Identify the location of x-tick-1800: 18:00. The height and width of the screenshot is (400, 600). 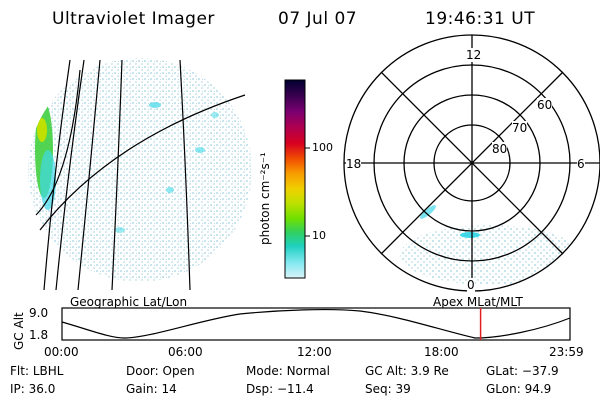
(441, 352).